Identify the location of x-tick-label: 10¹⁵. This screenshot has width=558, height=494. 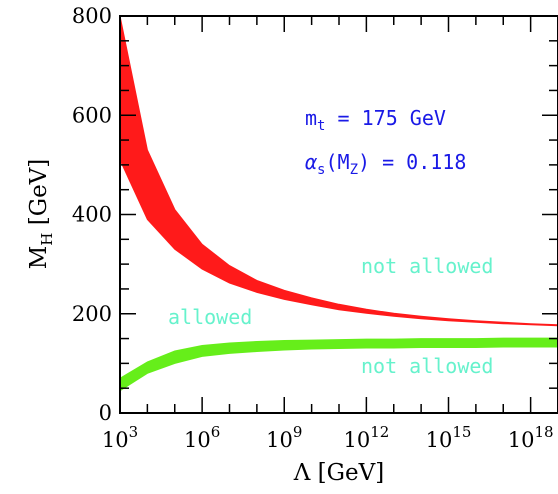
(449, 437).